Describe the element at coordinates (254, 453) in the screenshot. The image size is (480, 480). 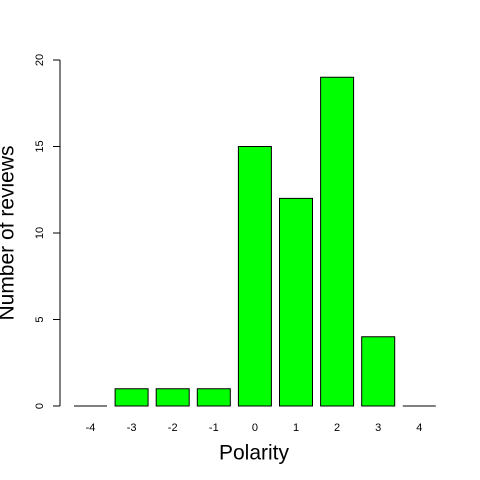
I see `x-axis-title: Polarity` at that location.